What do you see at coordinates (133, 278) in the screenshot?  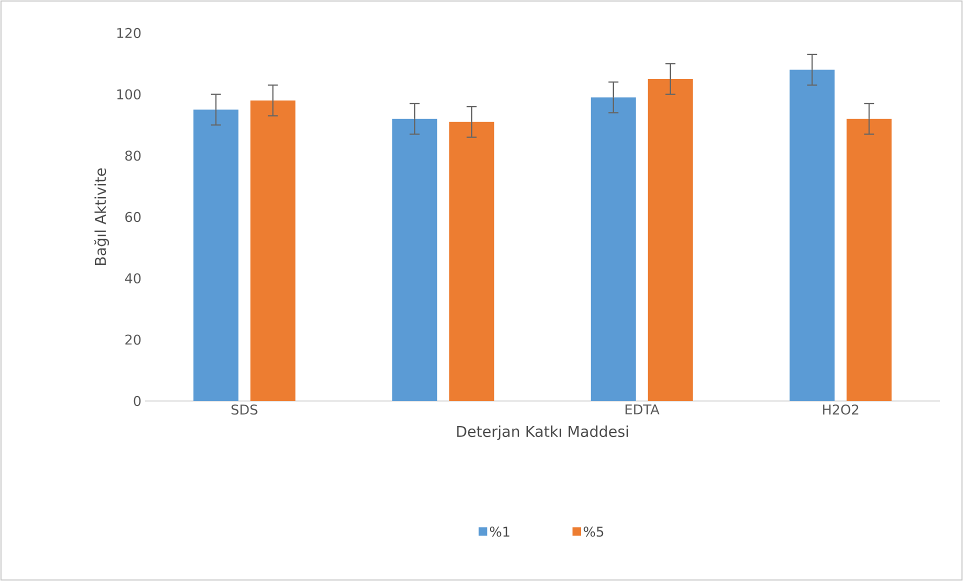 I see `y-tick-label: 40` at bounding box center [133, 278].